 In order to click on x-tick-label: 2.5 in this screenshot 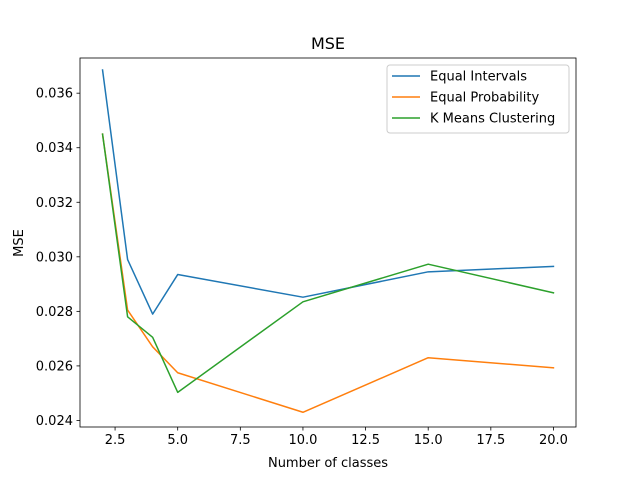, I will do `click(115, 440)`.